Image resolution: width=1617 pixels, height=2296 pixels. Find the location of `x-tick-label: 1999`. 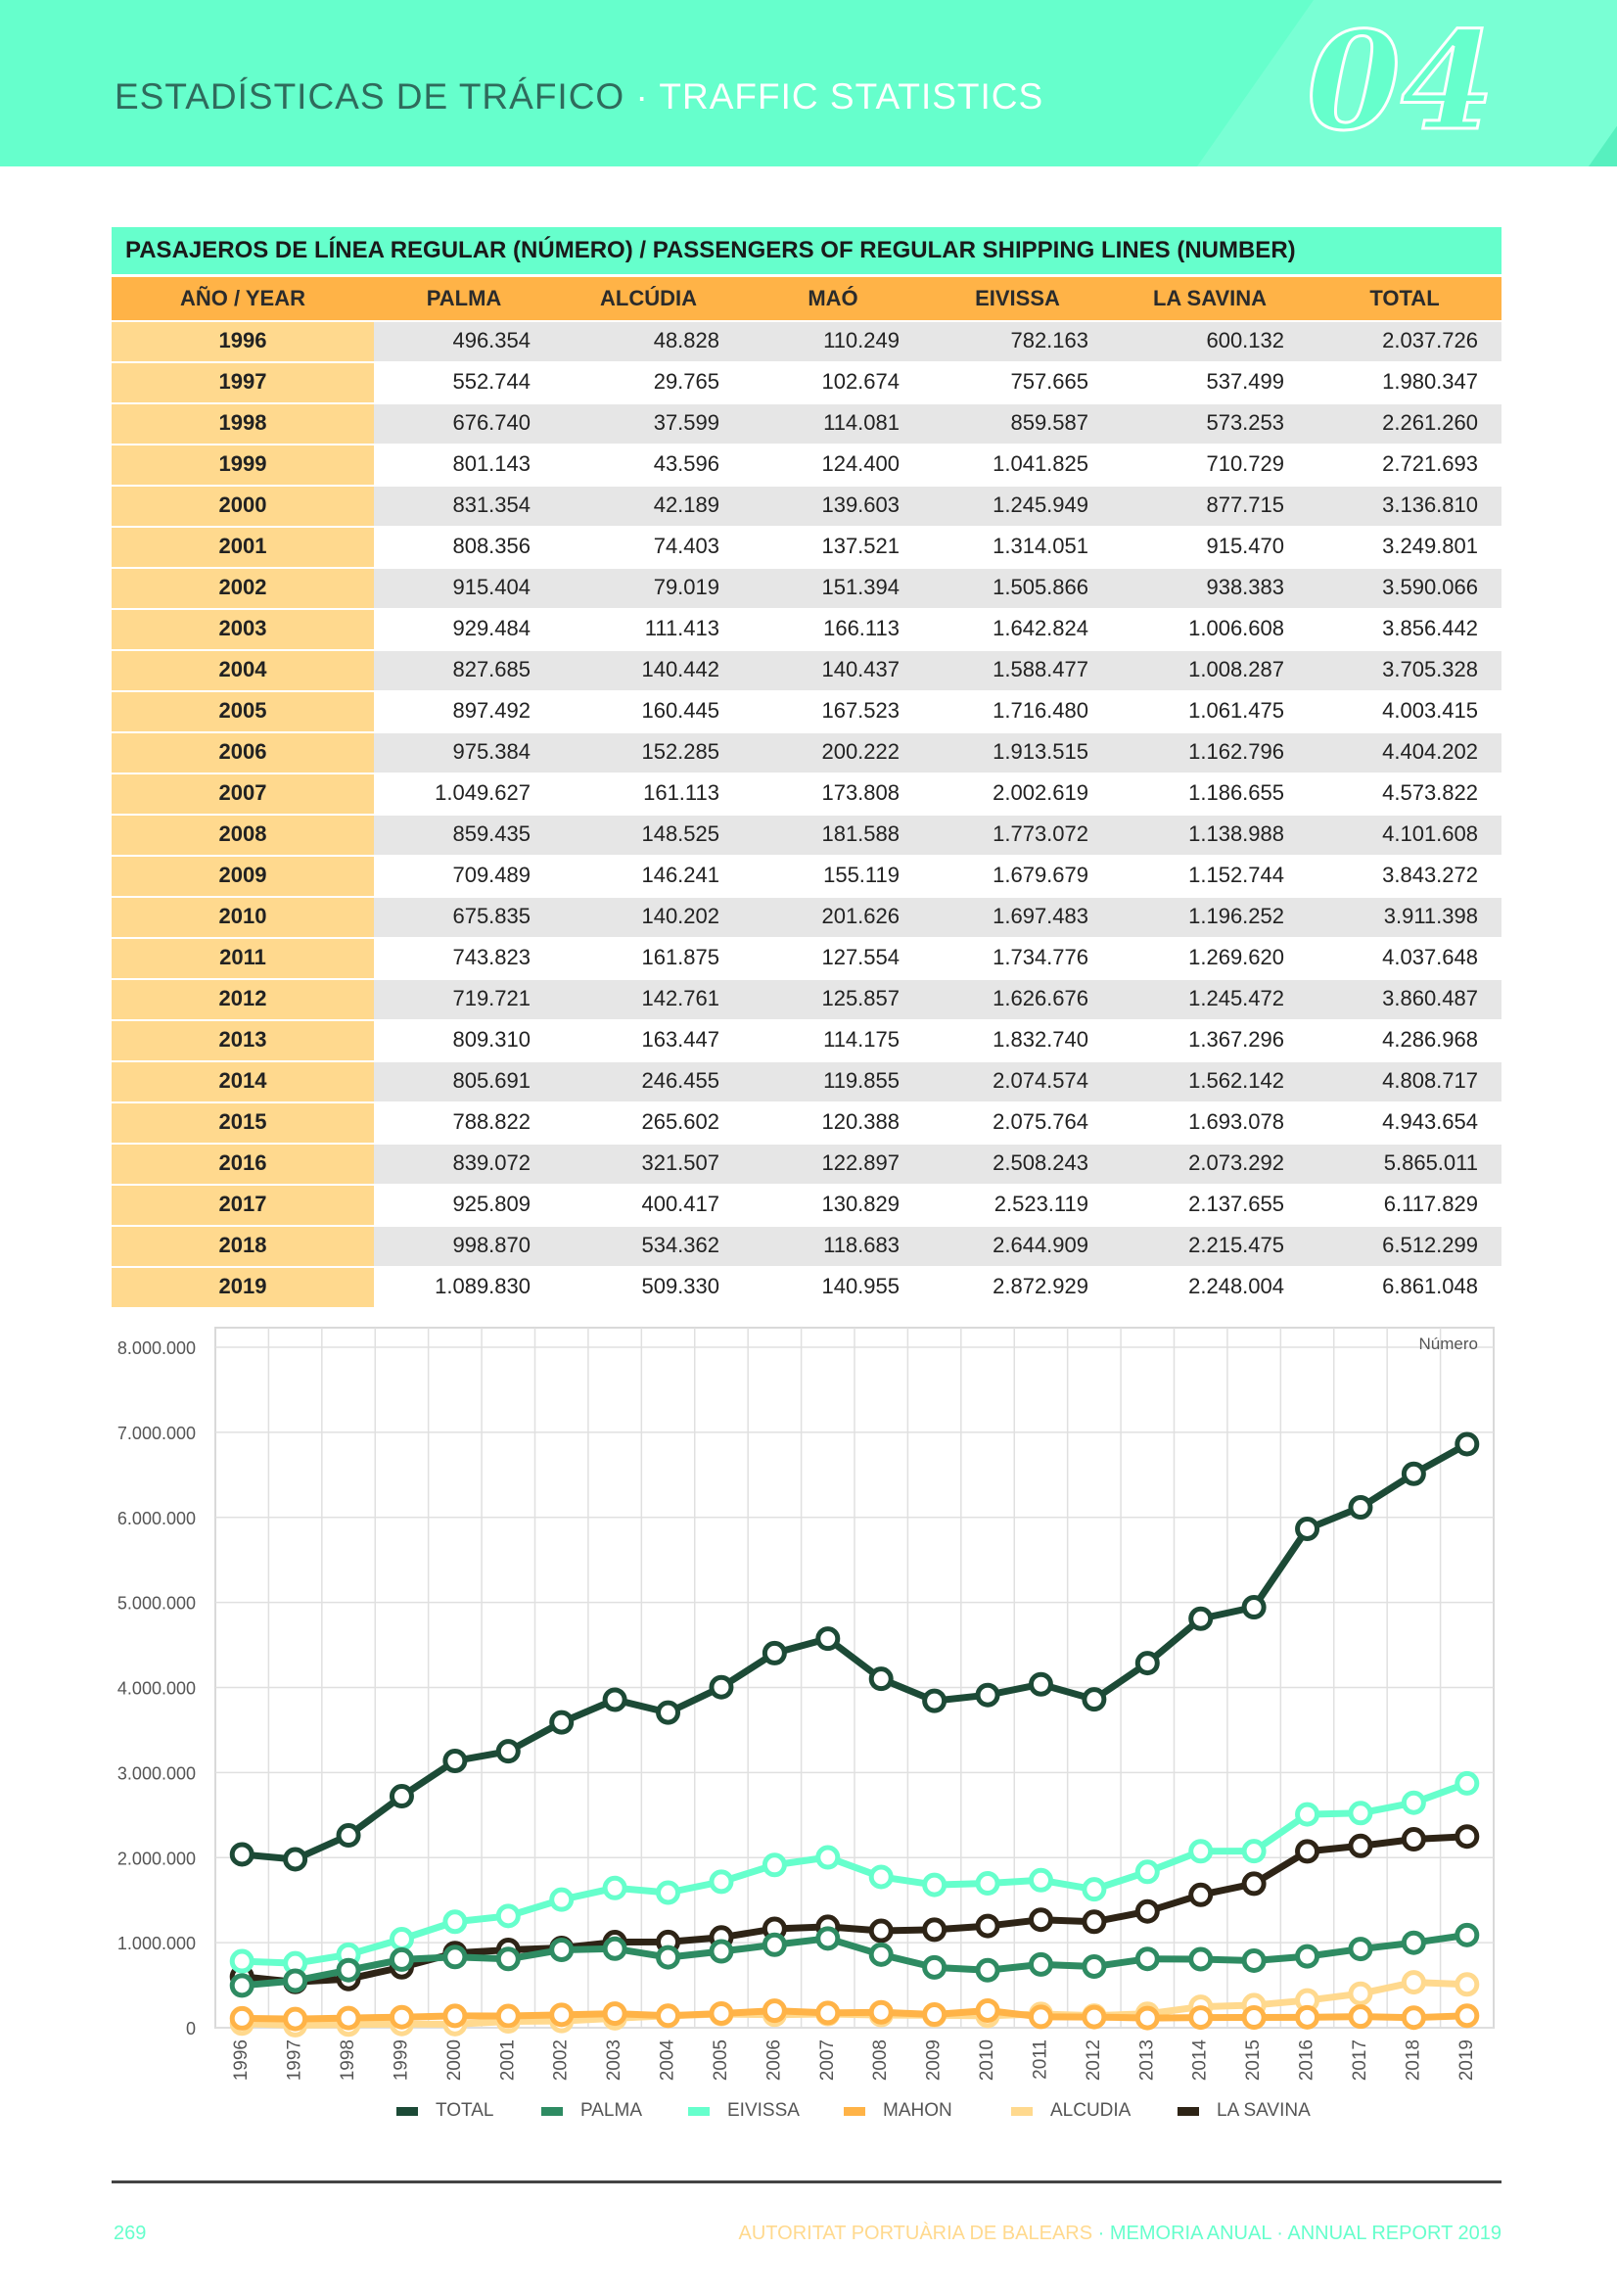

x-tick-label: 1999 is located at coordinates (401, 2060).